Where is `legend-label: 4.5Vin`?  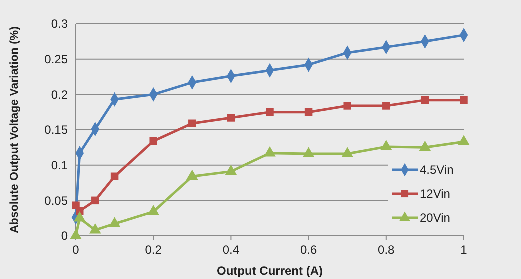 legend-label: 4.5Vin is located at coordinates (437, 170).